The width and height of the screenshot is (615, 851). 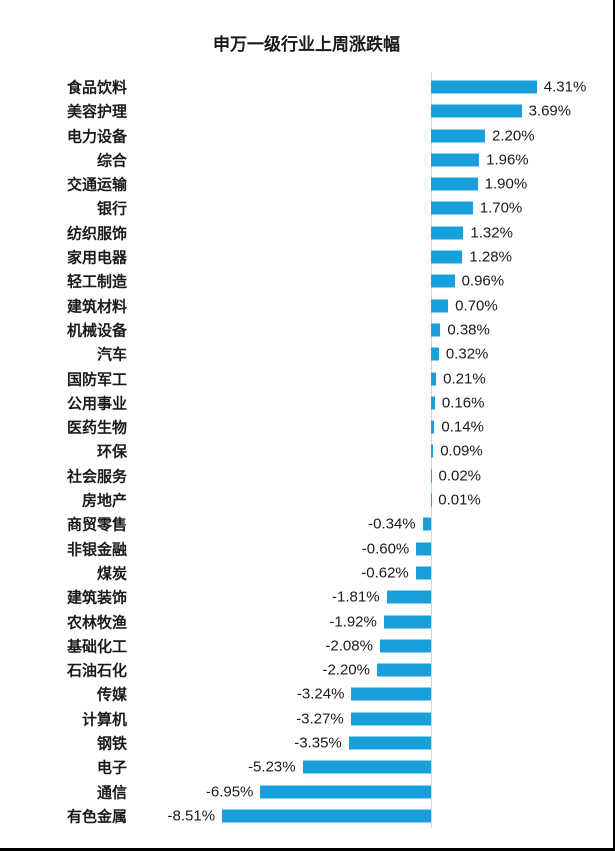 I want to click on category-label: 有色金属, so click(x=96, y=817).